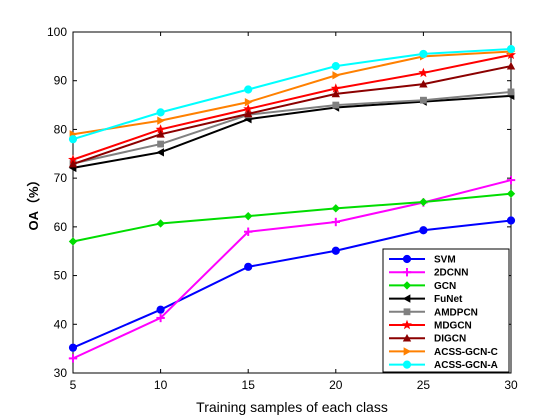 Image resolution: width=560 pixels, height=420 pixels. What do you see at coordinates (292, 407) in the screenshot?
I see `x-axis-title: Training samples of each class` at bounding box center [292, 407].